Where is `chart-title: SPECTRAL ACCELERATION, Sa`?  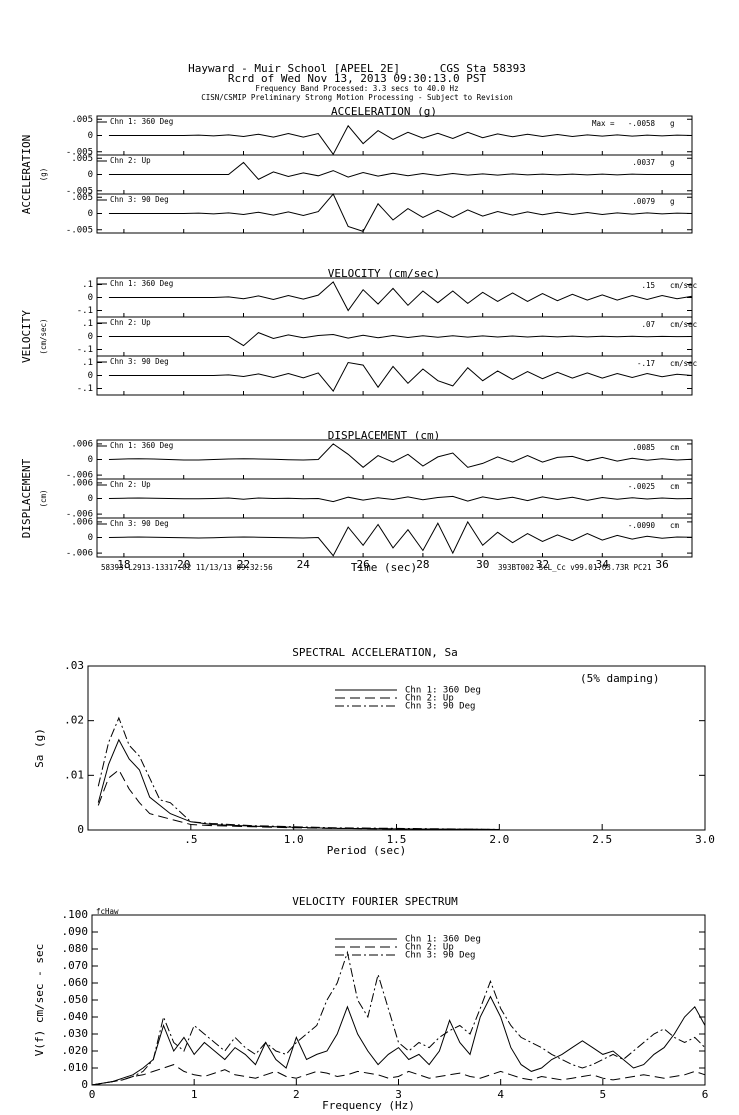
chart-title: SPECTRAL ACCELERATION, Sa is located at coordinates (375, 652).